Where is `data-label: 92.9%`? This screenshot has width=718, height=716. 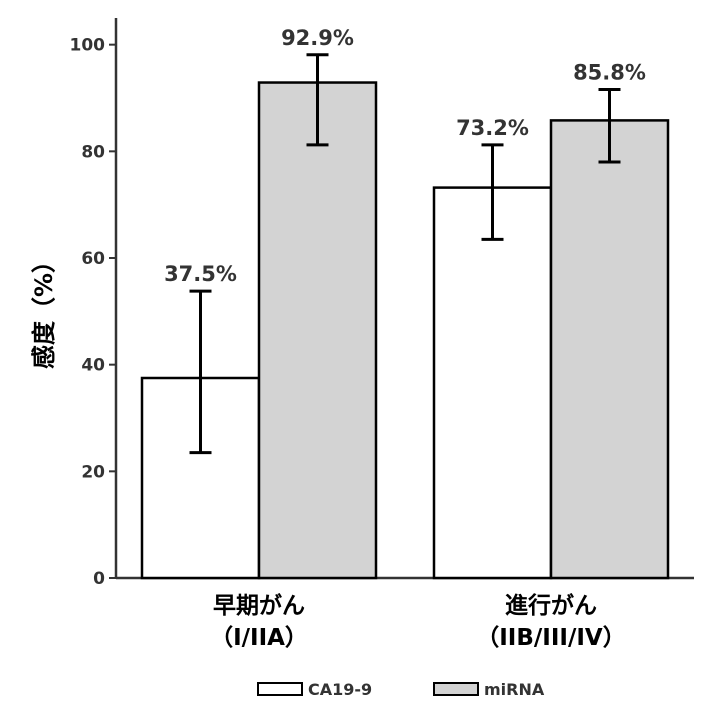 data-label: 92.9% is located at coordinates (317, 38).